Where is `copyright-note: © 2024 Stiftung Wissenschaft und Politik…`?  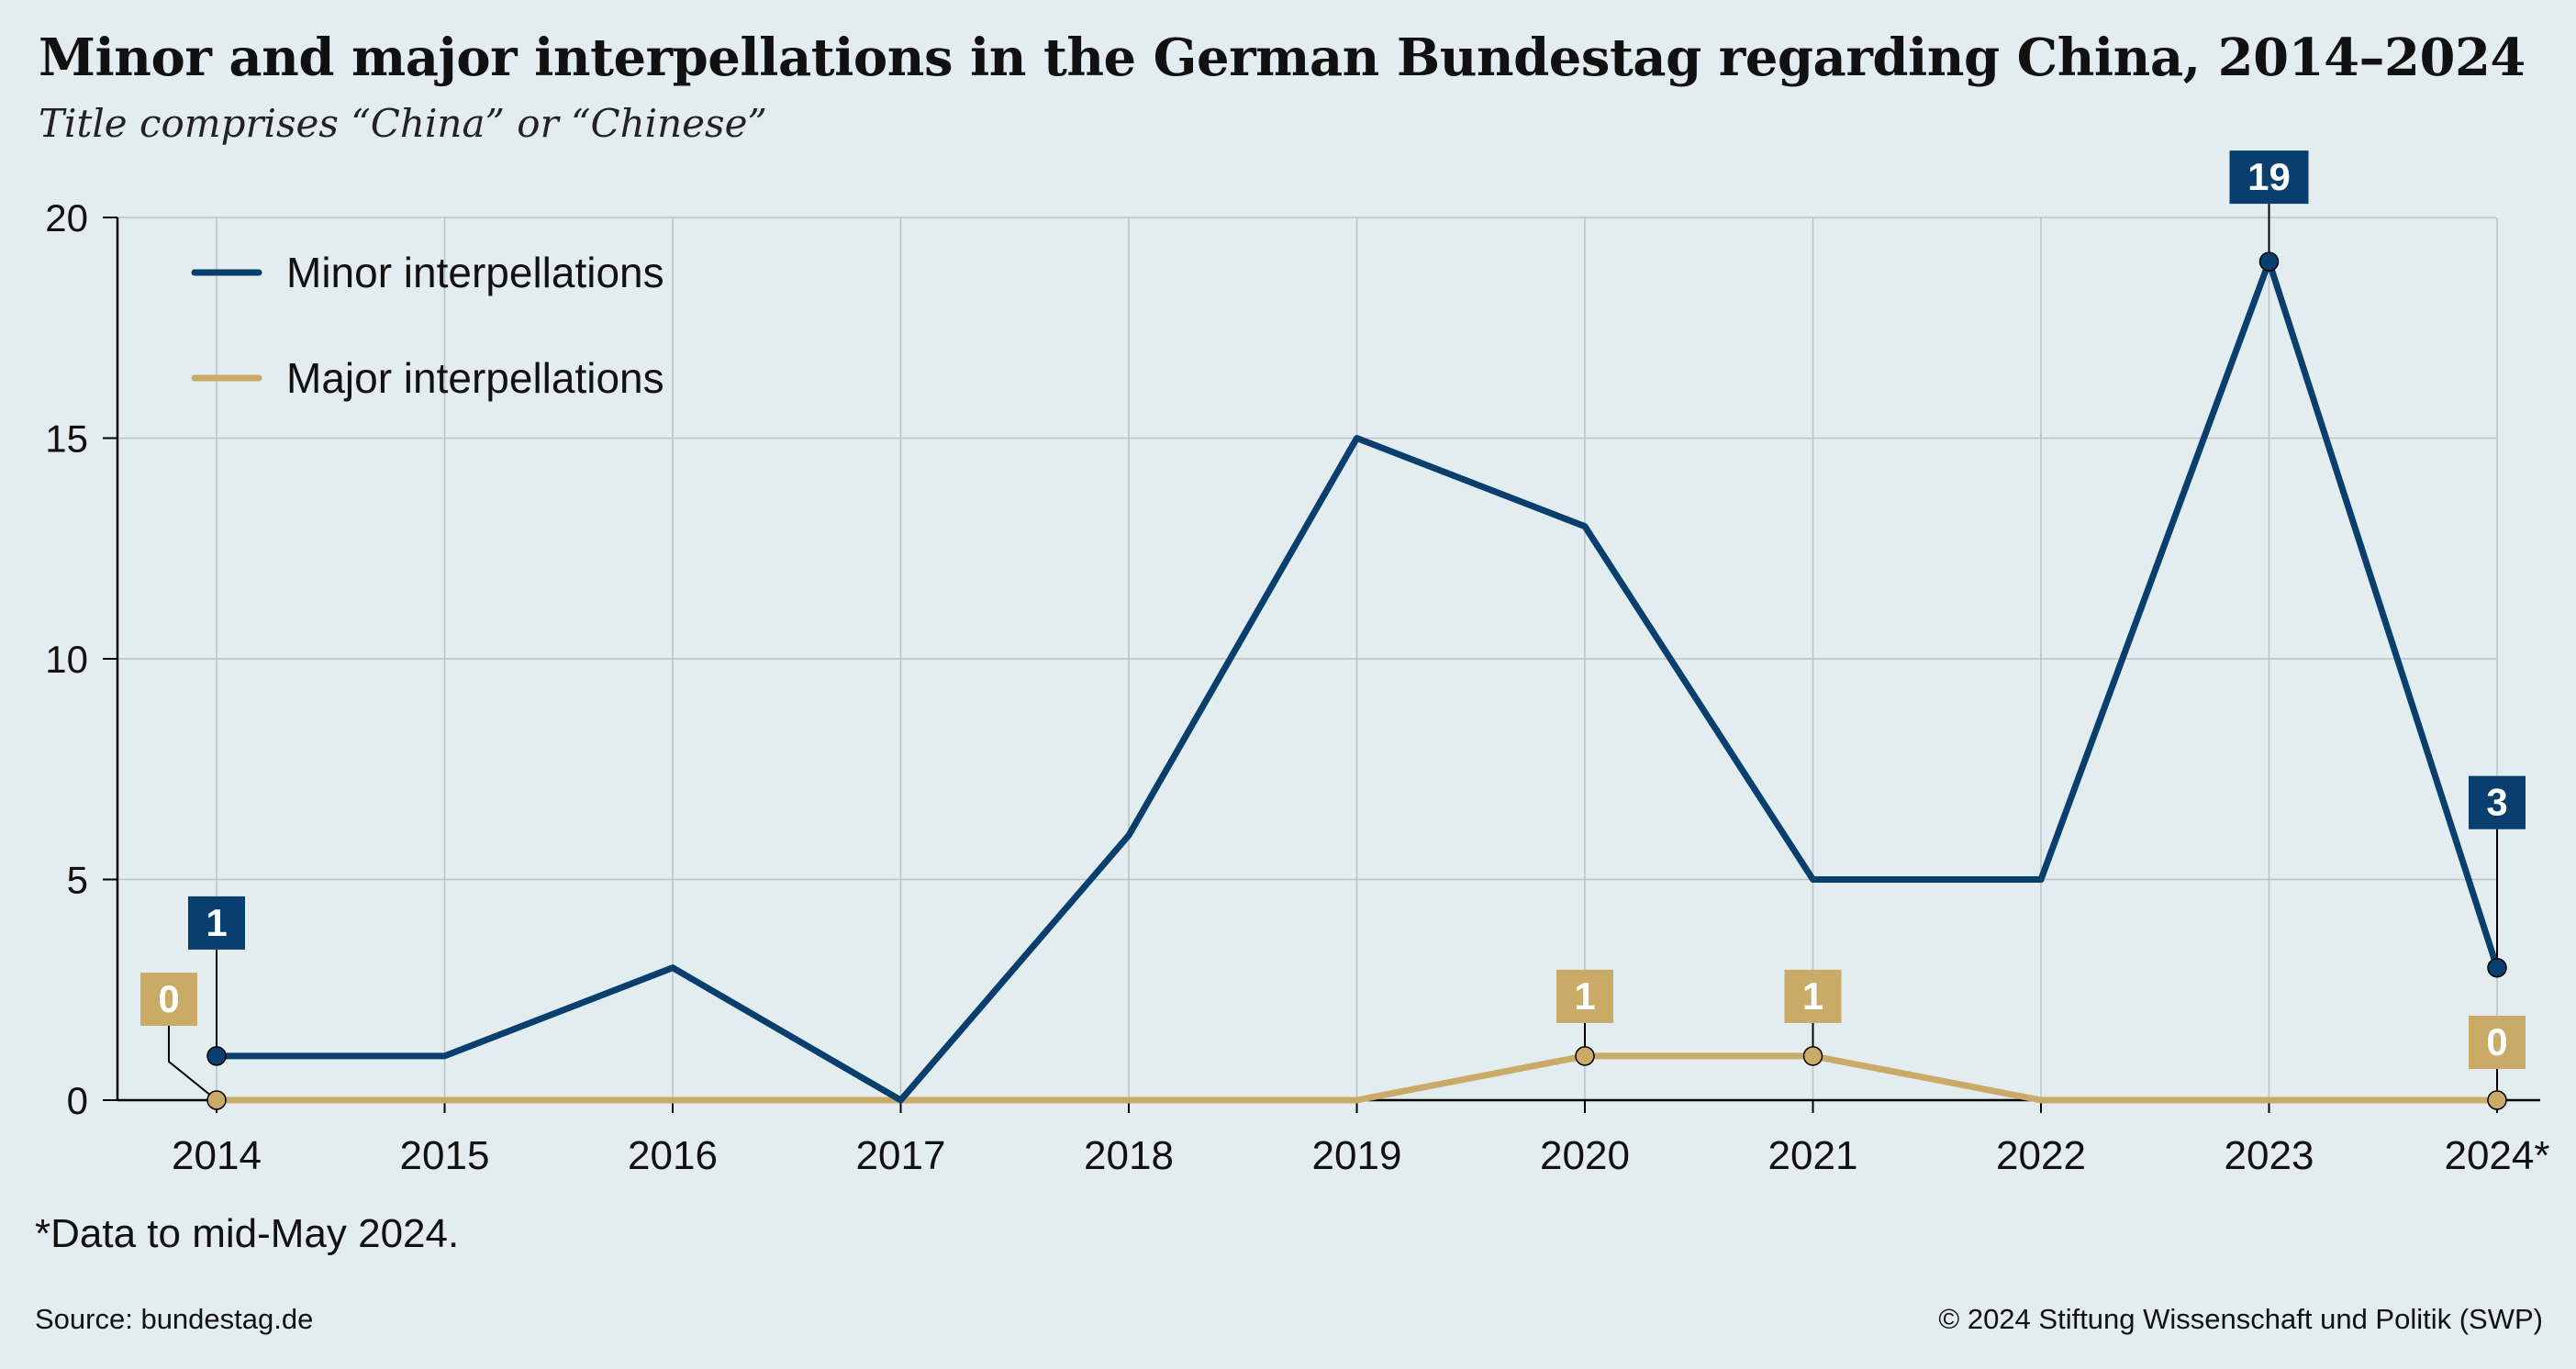 copyright-note: © 2024 Stiftung Wissenschaft und Politik… is located at coordinates (2240, 1319).